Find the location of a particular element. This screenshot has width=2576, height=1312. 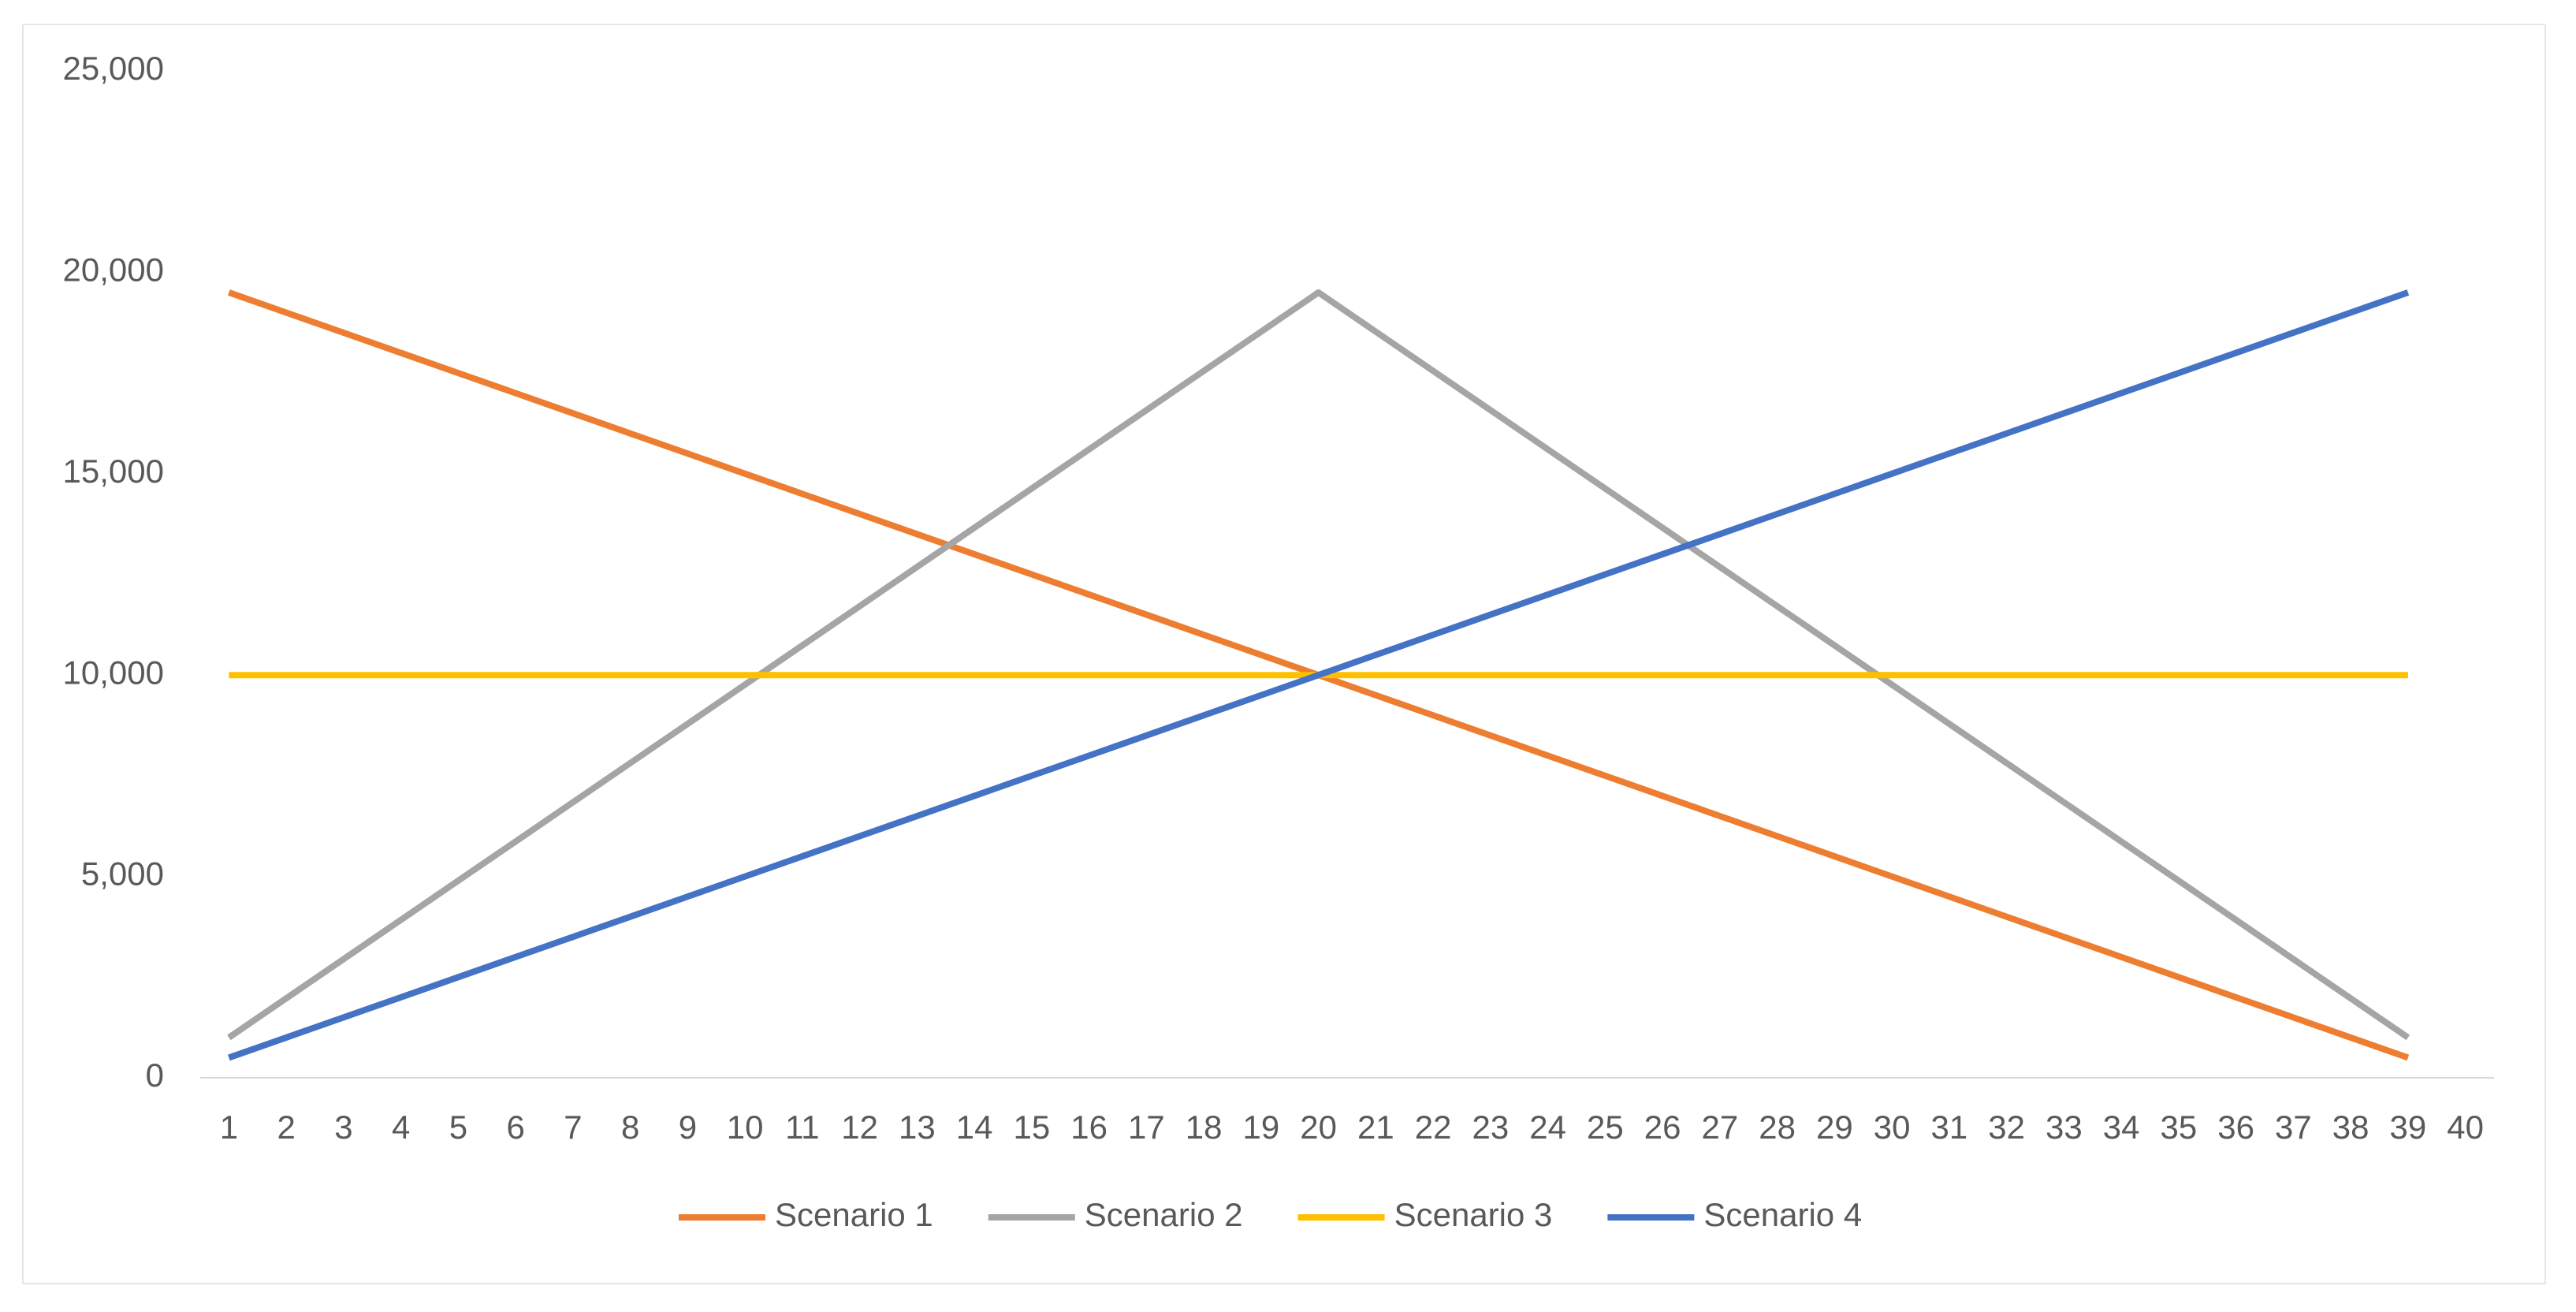

x-tick-label: 10 is located at coordinates (745, 1127).